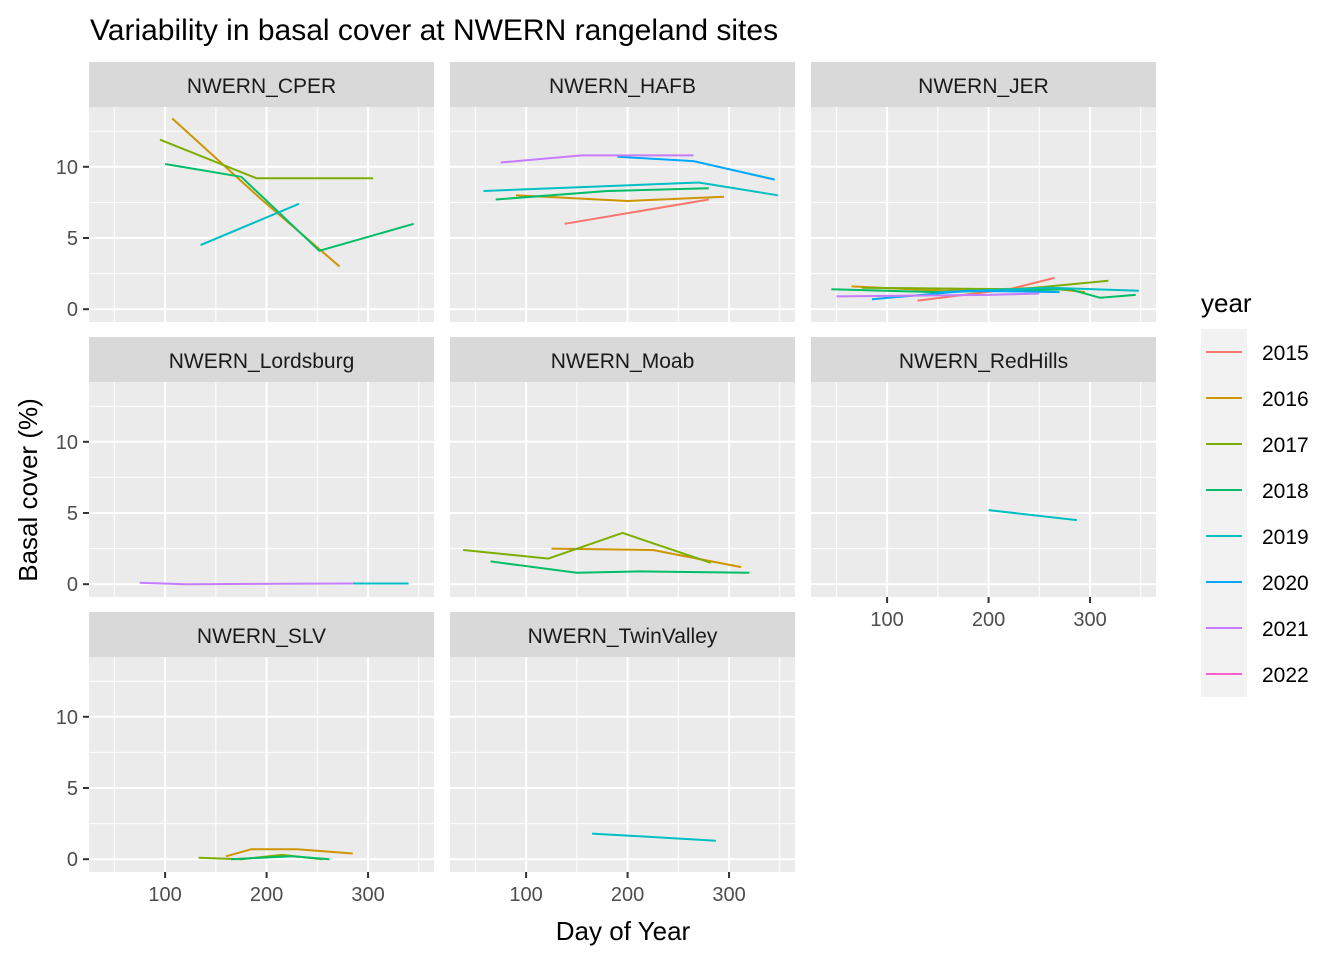 Image resolution: width=1344 pixels, height=965 pixels. What do you see at coordinates (28, 490) in the screenshot?
I see `y-axis-label: Basal cover (%)` at bounding box center [28, 490].